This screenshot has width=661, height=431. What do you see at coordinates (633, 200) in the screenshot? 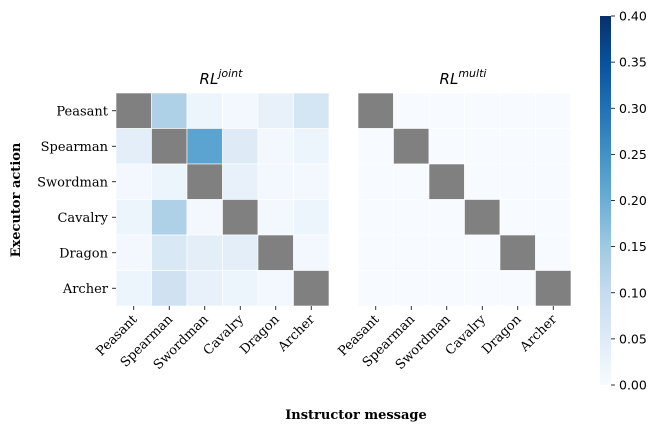
I see `colorbar-tick-label: 0.20` at bounding box center [633, 200].